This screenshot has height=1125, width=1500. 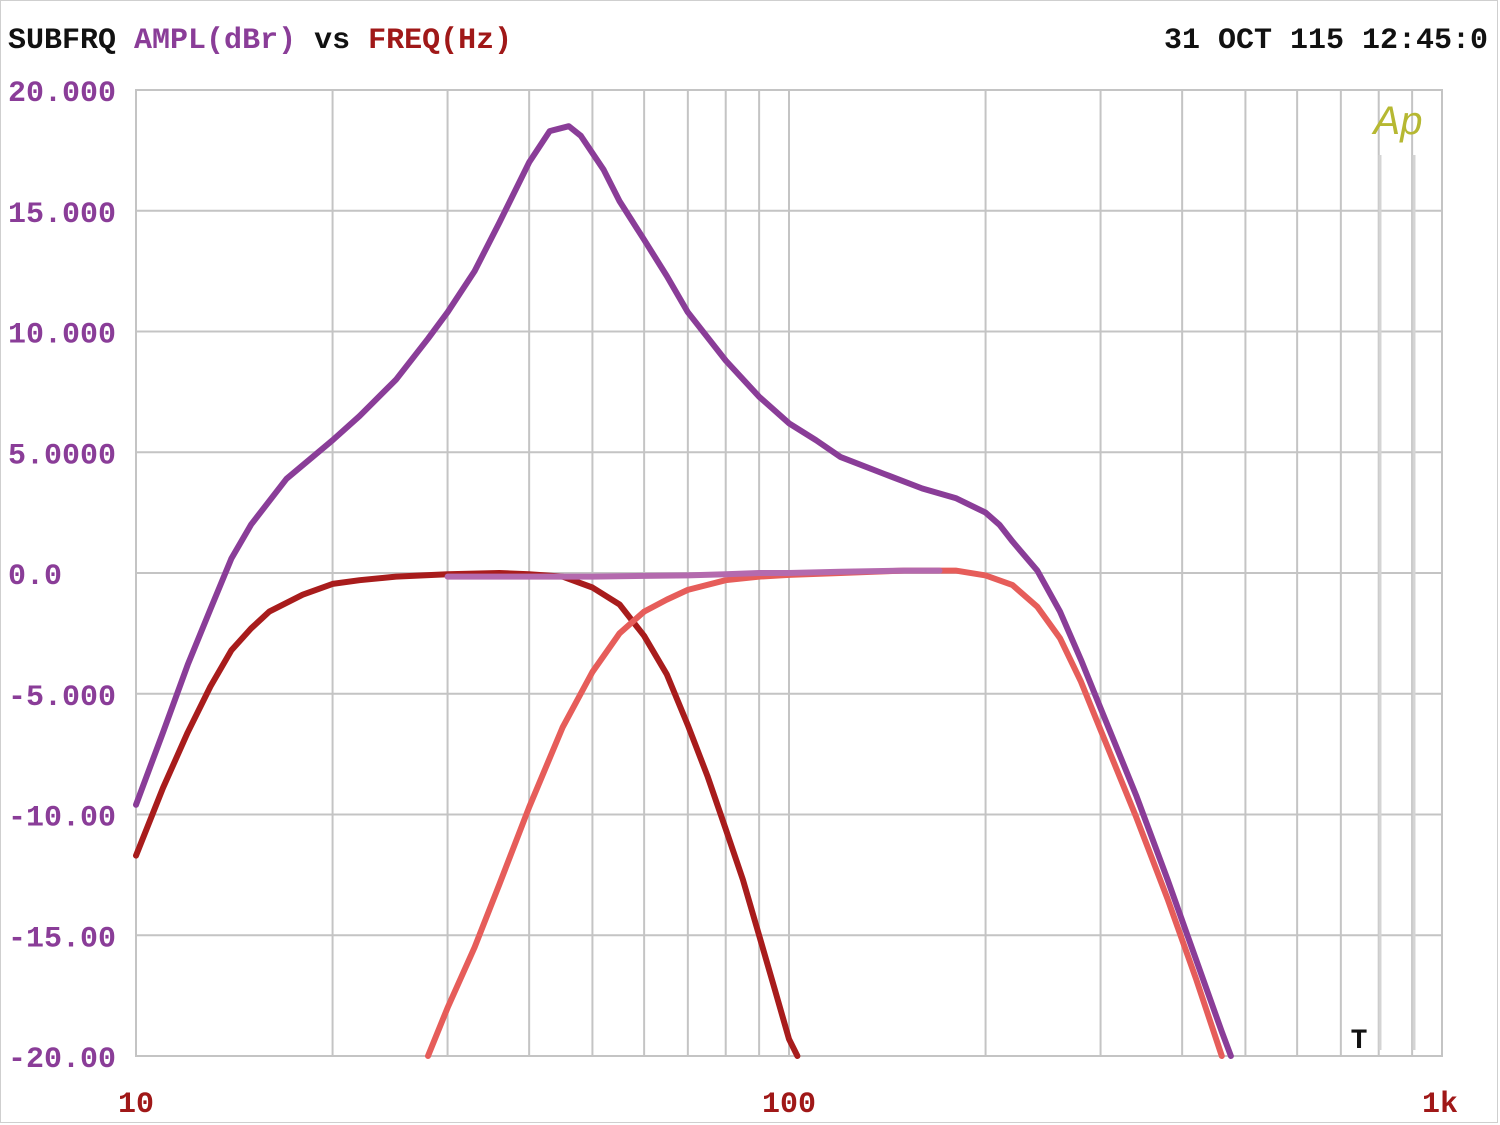 I want to click on y-tick-label: 0.0, so click(x=35, y=577).